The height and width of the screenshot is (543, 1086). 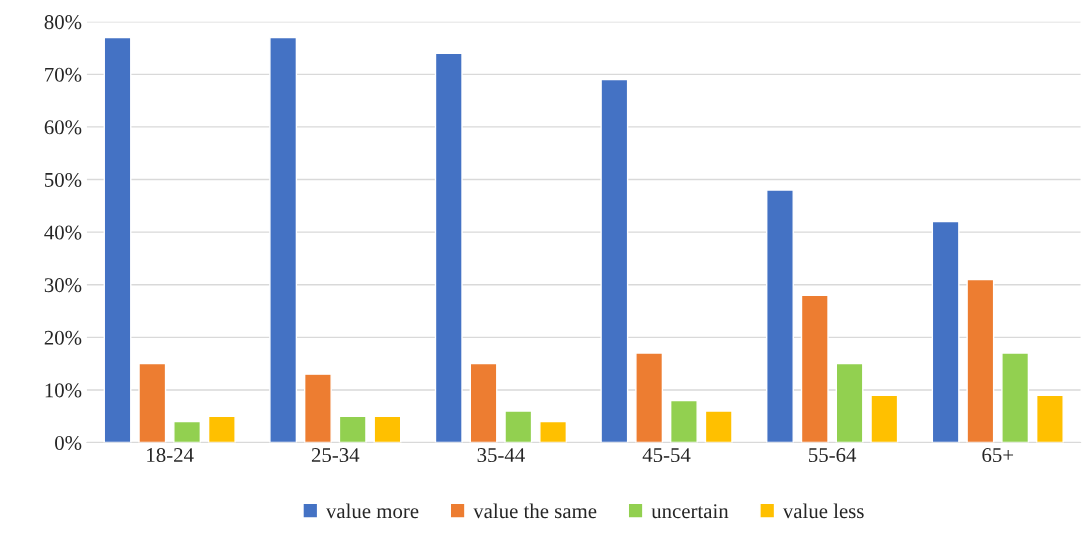 I want to click on legend-label: value the same, so click(x=535, y=511).